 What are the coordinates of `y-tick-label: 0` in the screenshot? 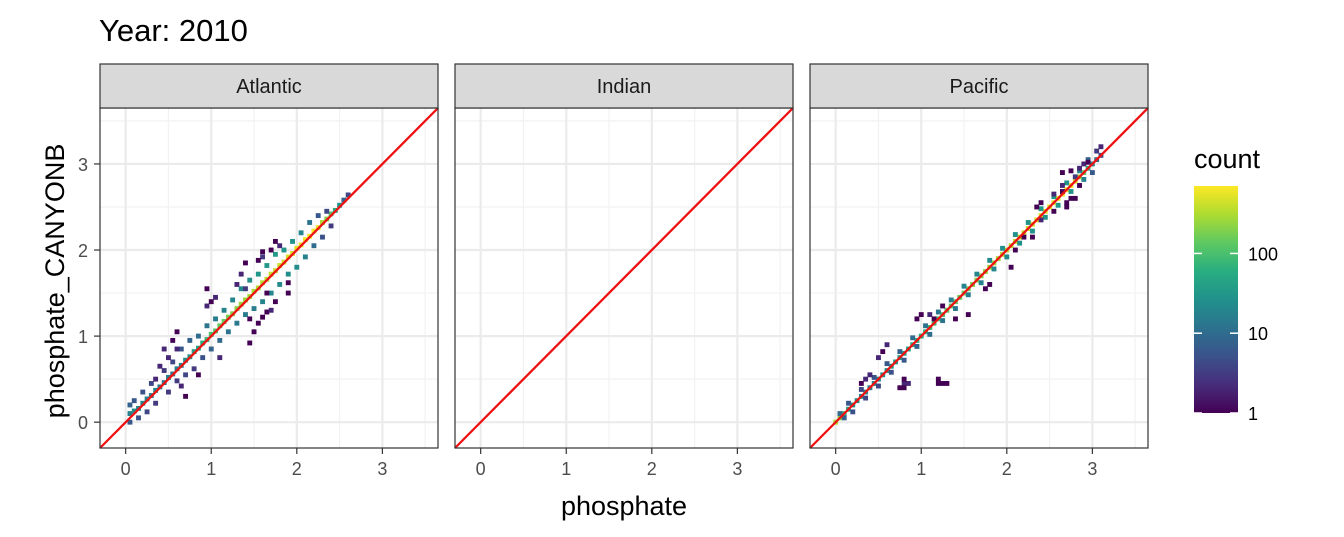 It's located at (83, 423).